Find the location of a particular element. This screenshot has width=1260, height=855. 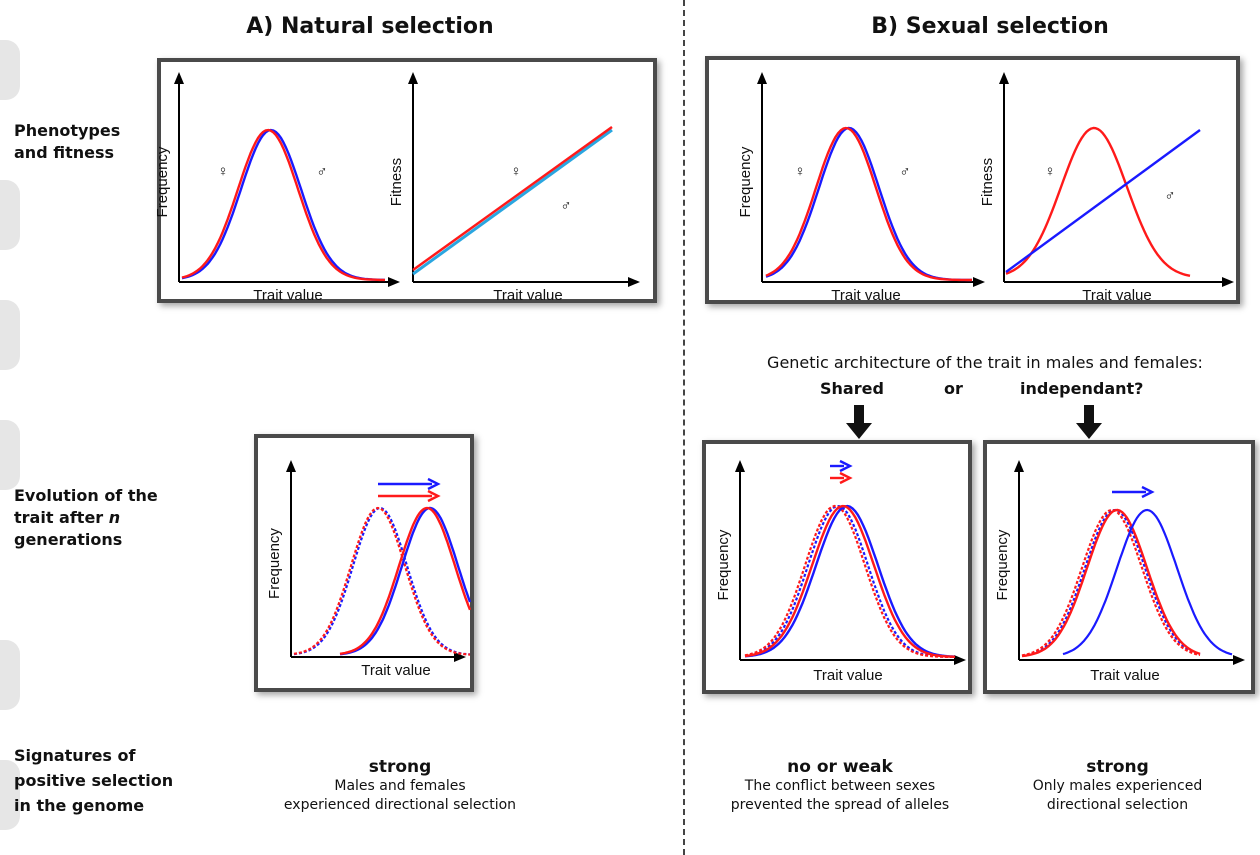

nat-fit-male-line is located at coordinates (512, 202).